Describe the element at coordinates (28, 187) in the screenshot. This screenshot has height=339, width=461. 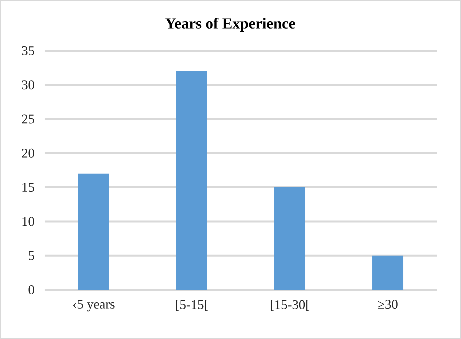
I see `y-tick-label: 15` at that location.